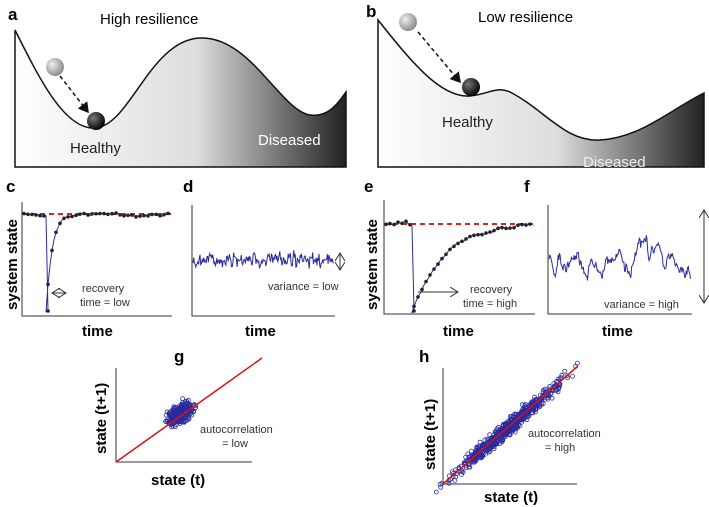 The height and width of the screenshot is (507, 709). I want to click on panel-label: c, so click(10, 186).